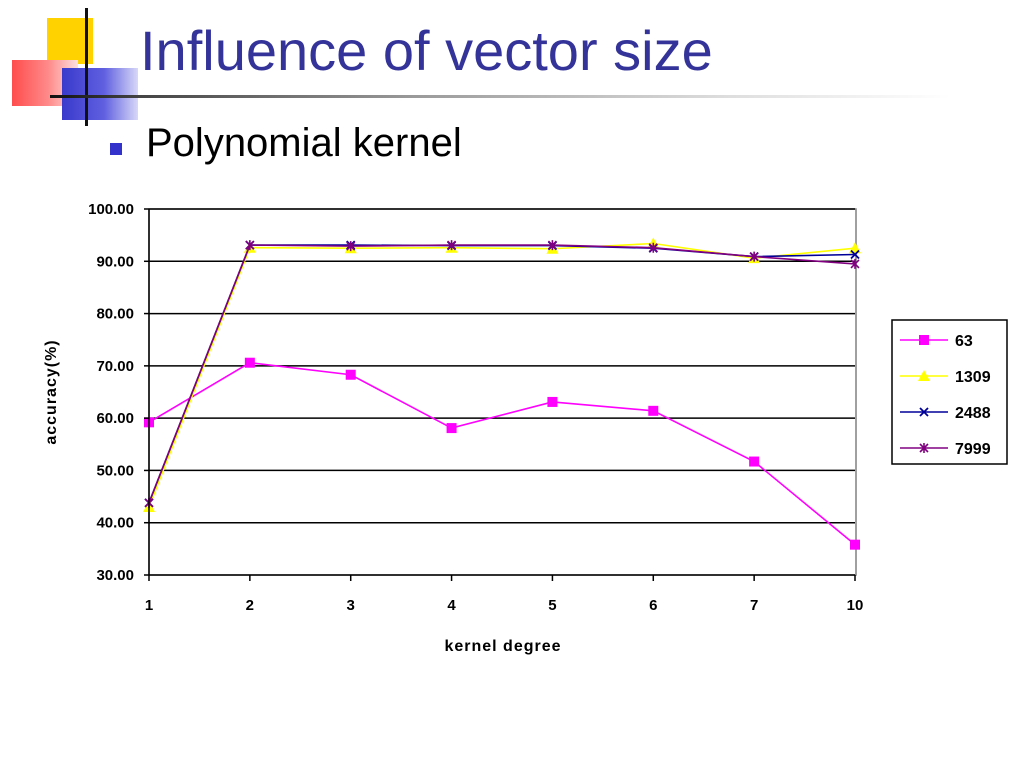  Describe the element at coordinates (100, 94) in the screenshot. I see `decor-blue-square` at that location.